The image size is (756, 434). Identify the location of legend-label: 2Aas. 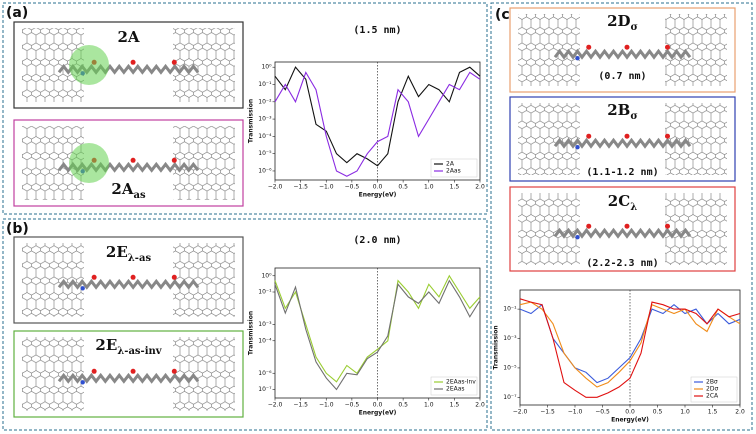
(453, 171).